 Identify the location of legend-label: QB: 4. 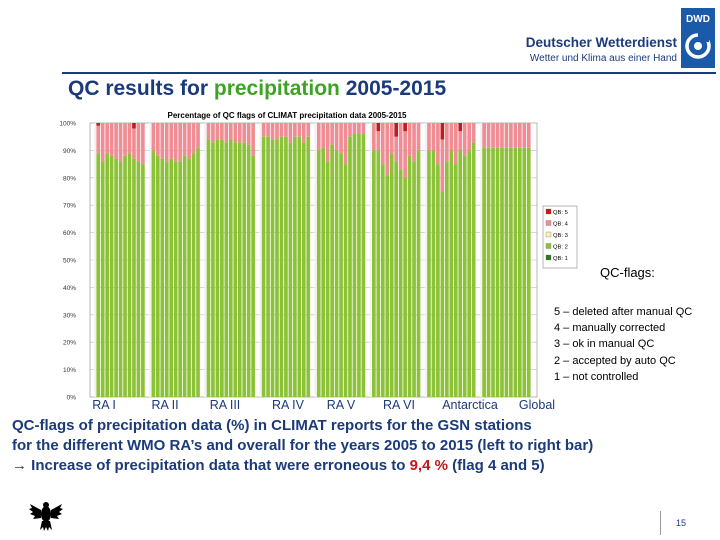
(561, 225).